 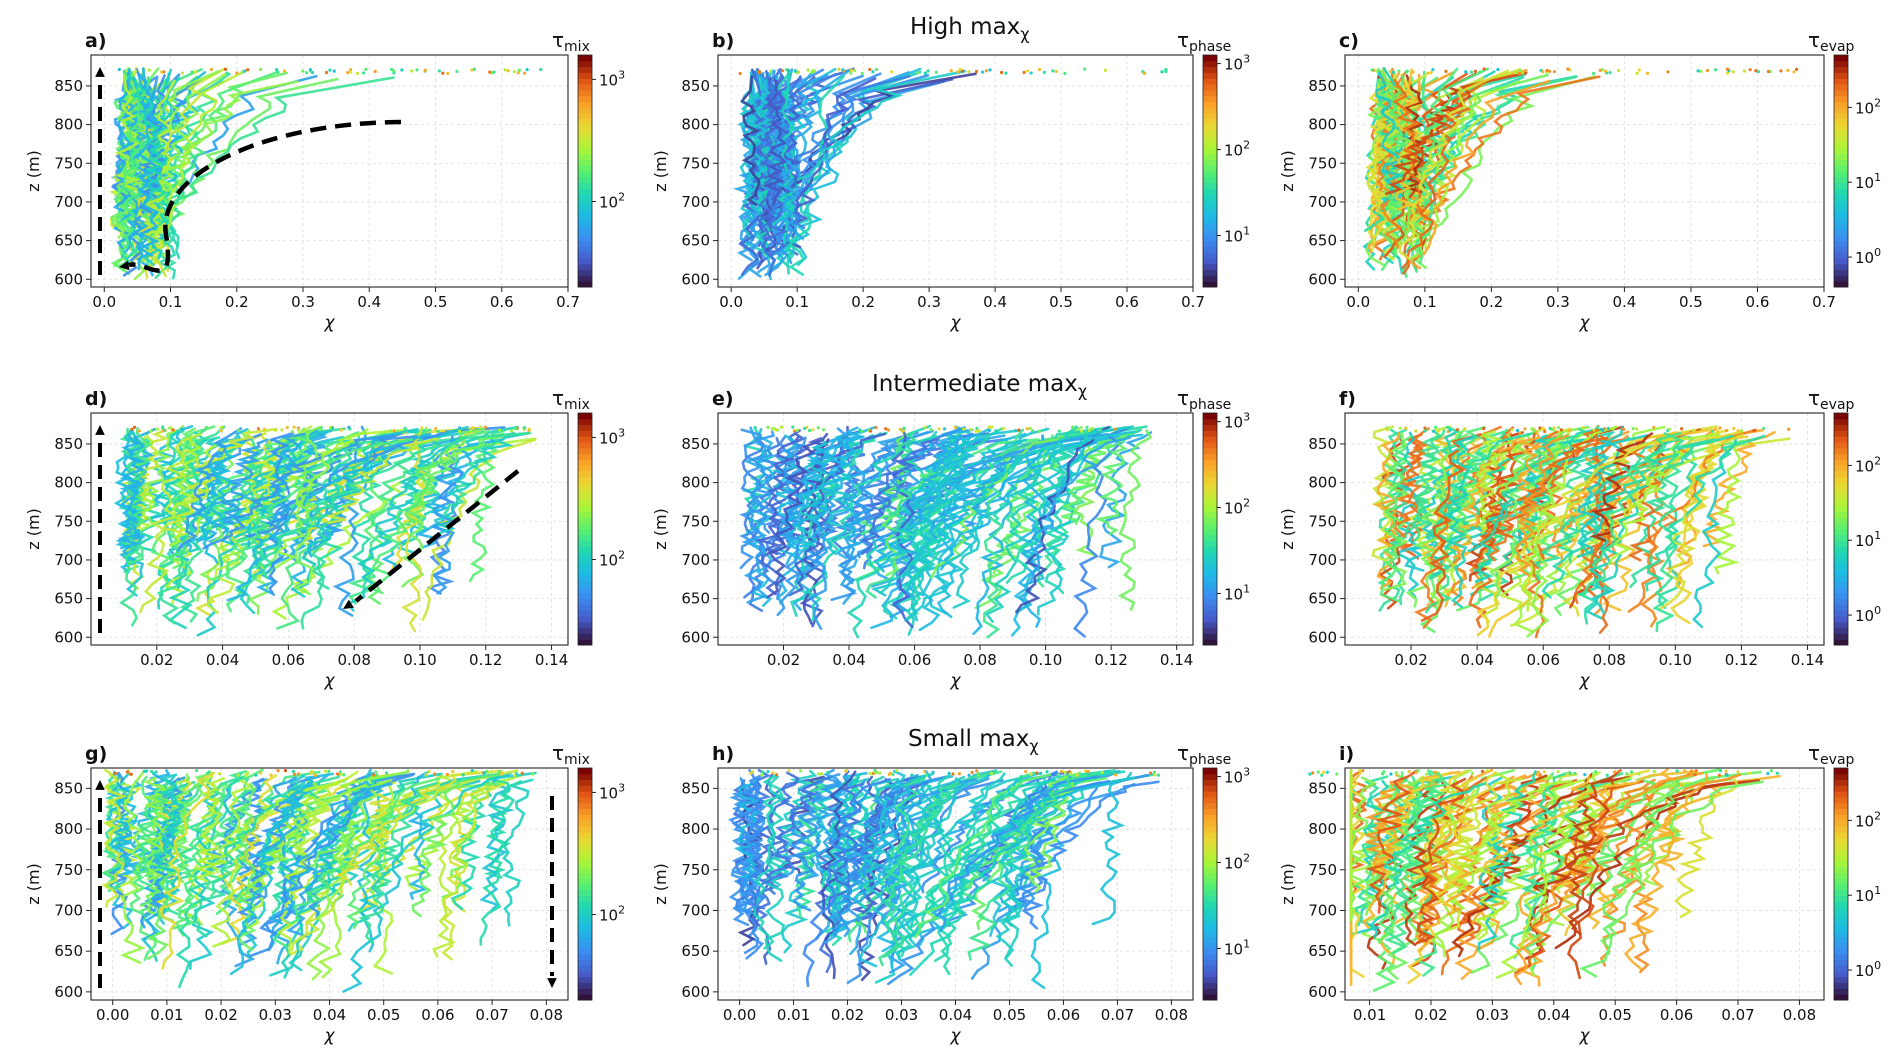 I want to click on y-tick-label: 850, so click(x=1322, y=788).